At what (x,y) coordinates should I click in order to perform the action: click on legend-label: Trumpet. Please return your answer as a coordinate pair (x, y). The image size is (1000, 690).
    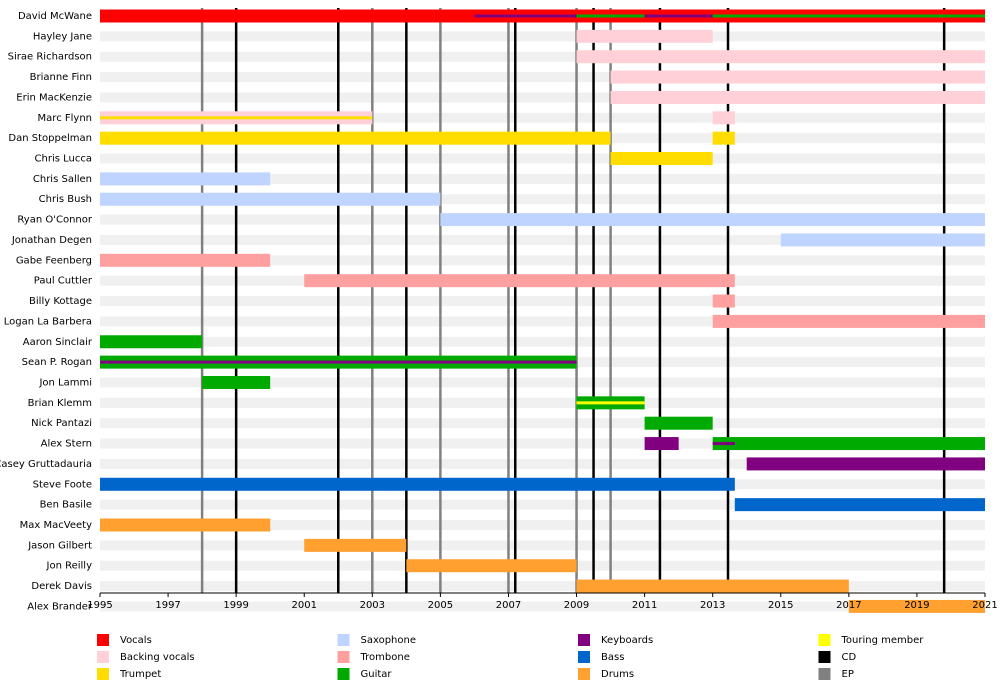
    Looking at the image, I should click on (140, 674).